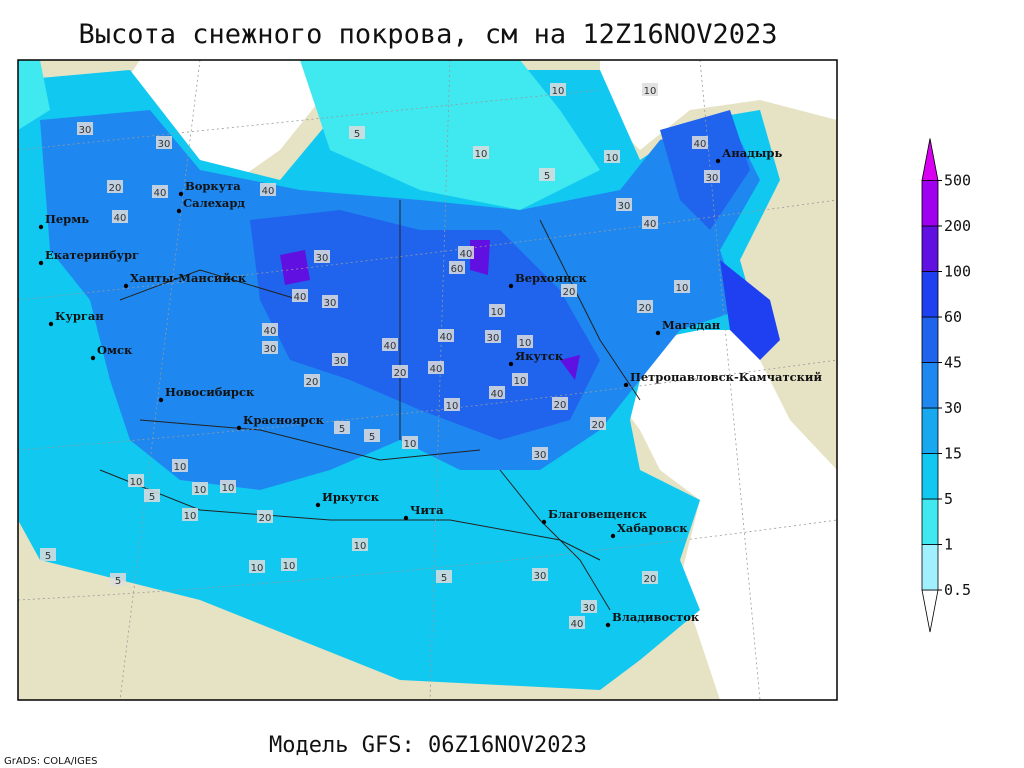 The height and width of the screenshot is (768, 1024). What do you see at coordinates (92, 255) in the screenshot?
I see `city-label: Екатеринбург` at bounding box center [92, 255].